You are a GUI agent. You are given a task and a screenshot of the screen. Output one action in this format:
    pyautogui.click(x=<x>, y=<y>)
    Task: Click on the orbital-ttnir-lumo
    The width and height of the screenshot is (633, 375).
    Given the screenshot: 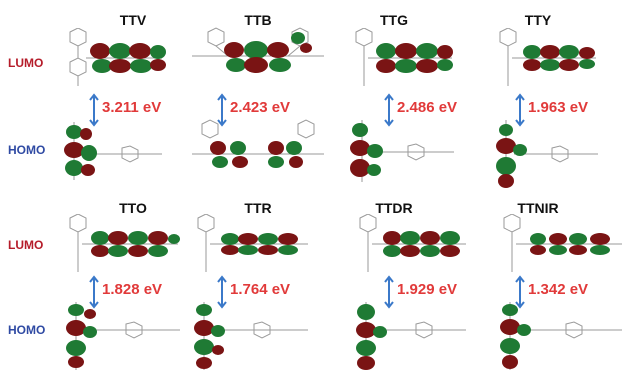 What is the action you would take?
    pyautogui.click(x=562, y=243)
    